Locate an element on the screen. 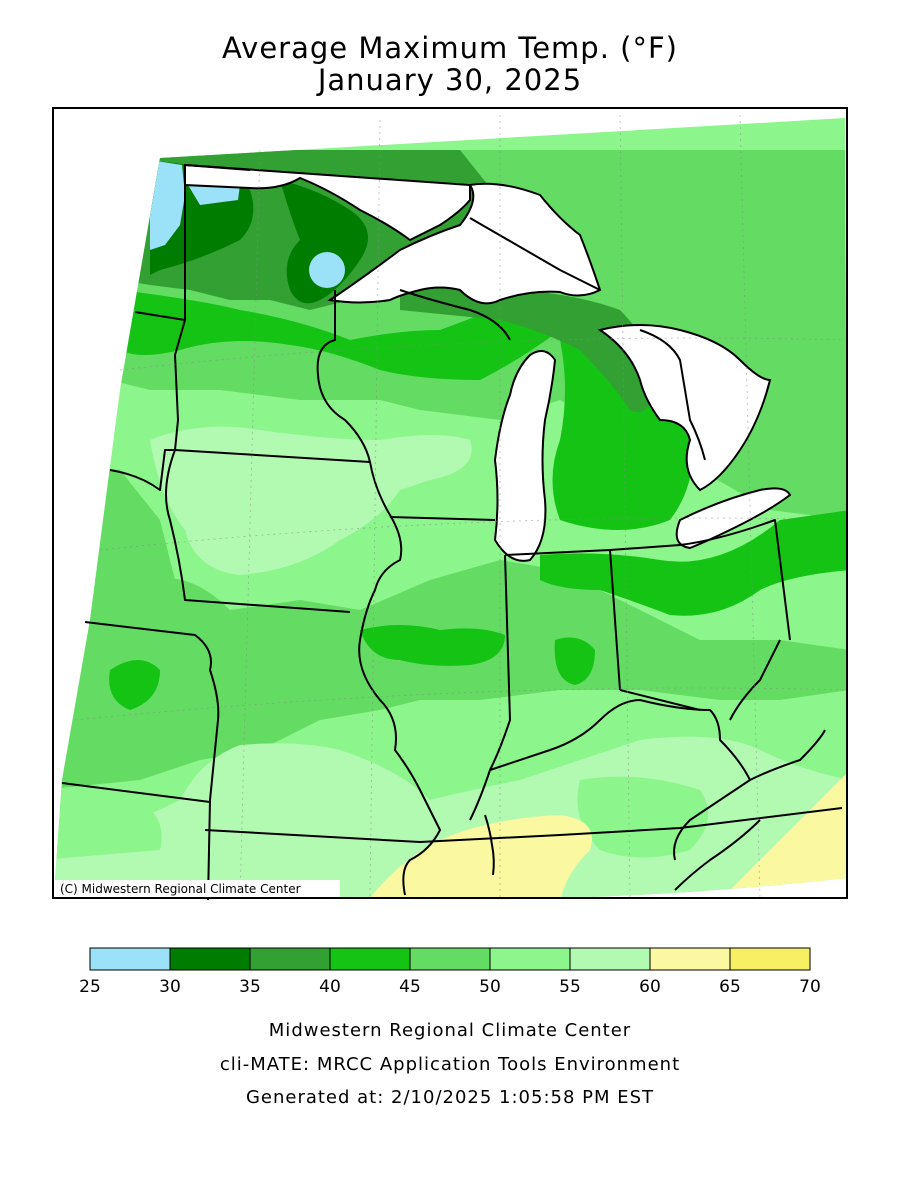  border-ks-ok is located at coordinates (136, 792).